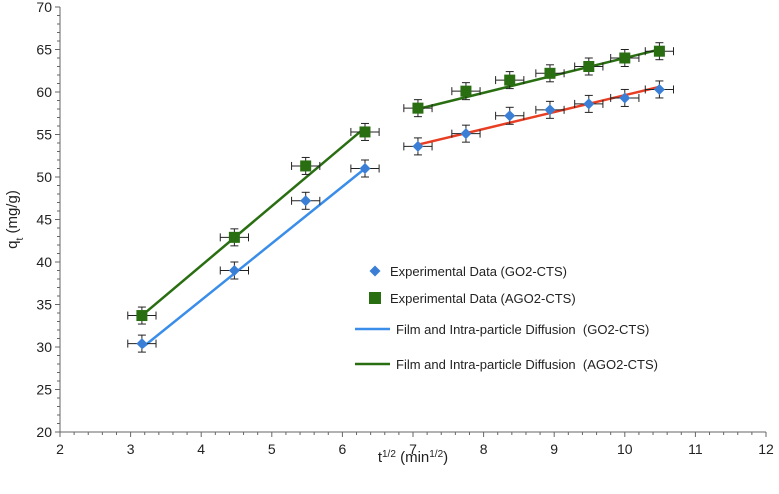 This screenshot has width=779, height=494. I want to click on legend-item: Experimental Data (GO2-CTS), so click(468, 271).